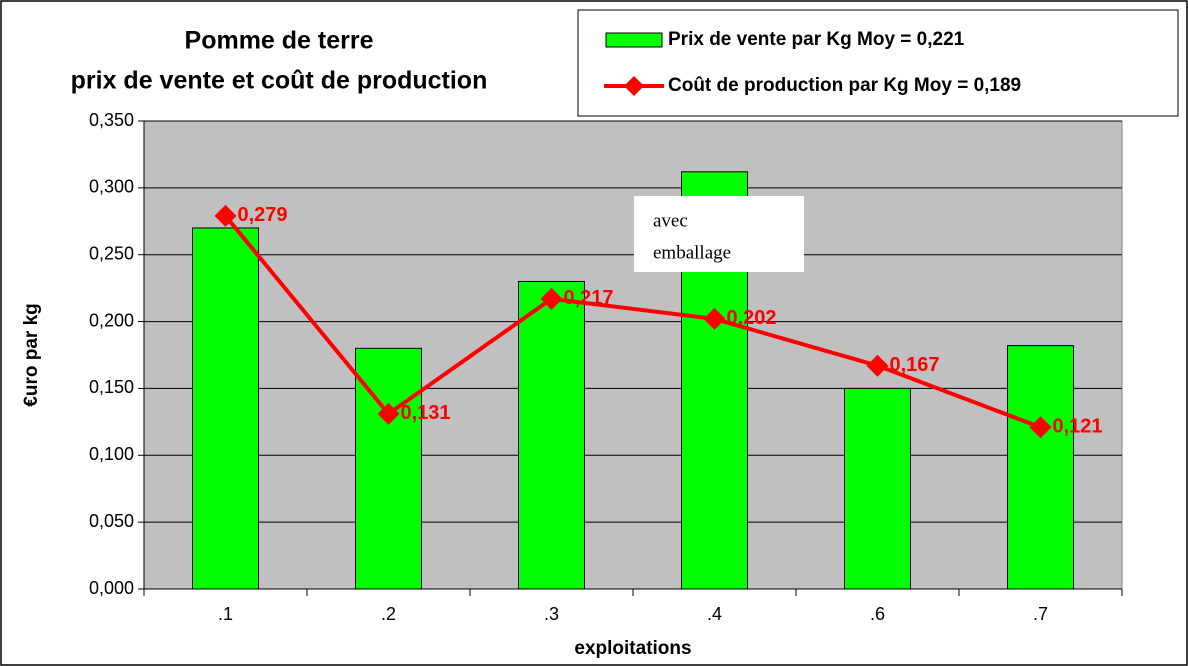 The height and width of the screenshot is (666, 1188). Describe the element at coordinates (426, 413) in the screenshot. I see `data-label: 0,131` at that location.